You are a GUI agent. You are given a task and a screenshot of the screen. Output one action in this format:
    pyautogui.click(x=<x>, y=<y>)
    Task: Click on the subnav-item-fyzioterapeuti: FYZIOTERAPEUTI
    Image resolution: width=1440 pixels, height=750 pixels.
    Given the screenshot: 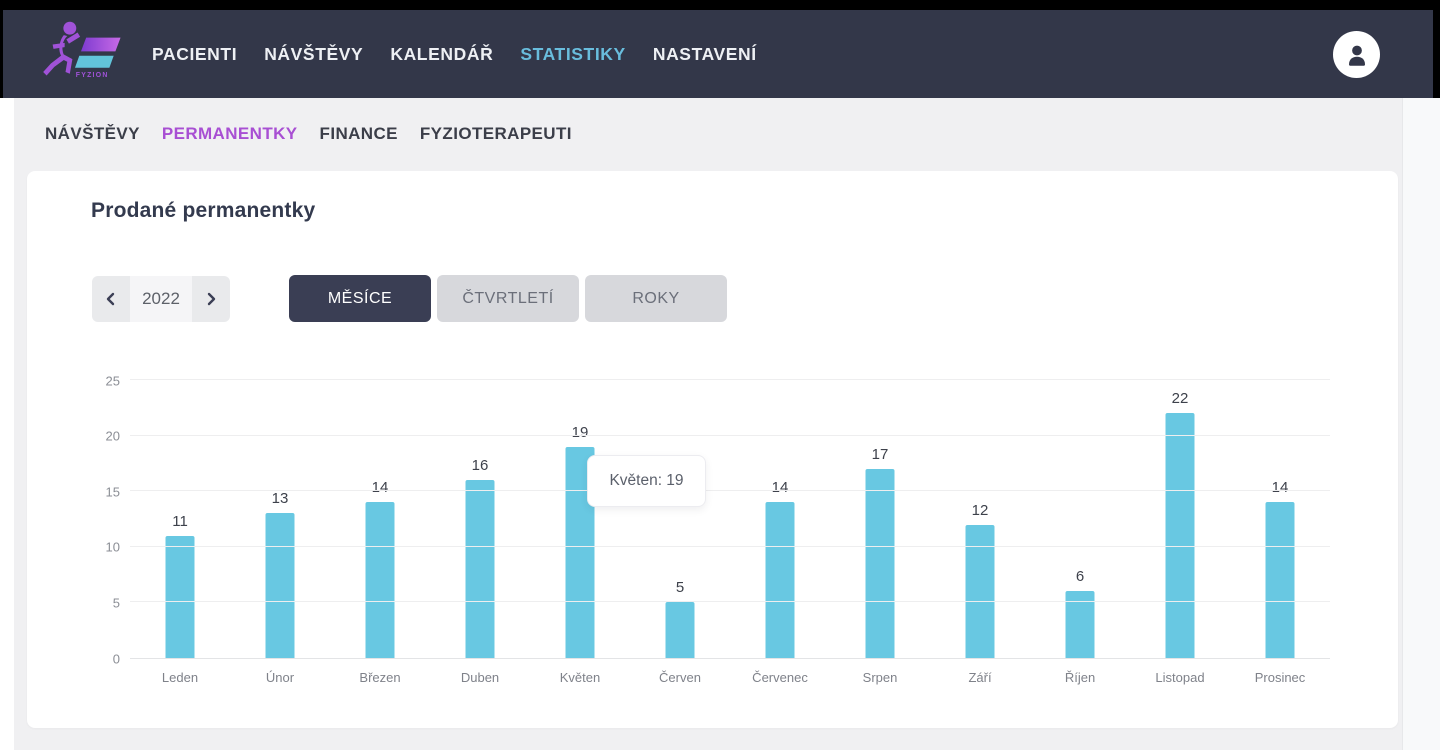 What is the action you would take?
    pyautogui.click(x=495, y=133)
    